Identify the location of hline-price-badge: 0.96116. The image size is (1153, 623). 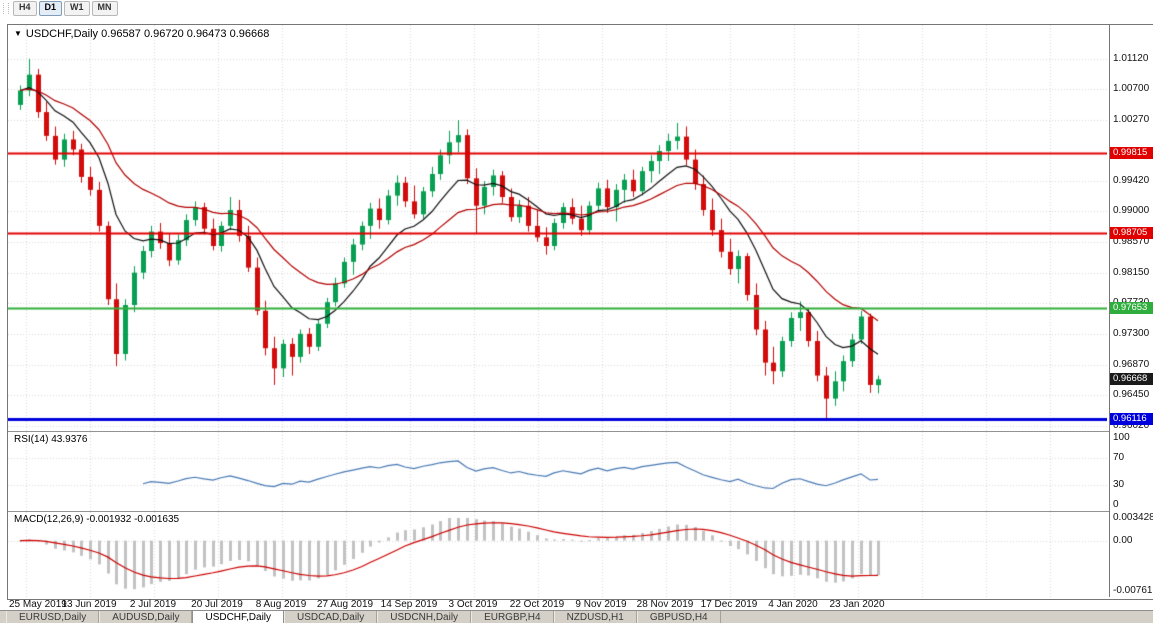
(1131, 419).